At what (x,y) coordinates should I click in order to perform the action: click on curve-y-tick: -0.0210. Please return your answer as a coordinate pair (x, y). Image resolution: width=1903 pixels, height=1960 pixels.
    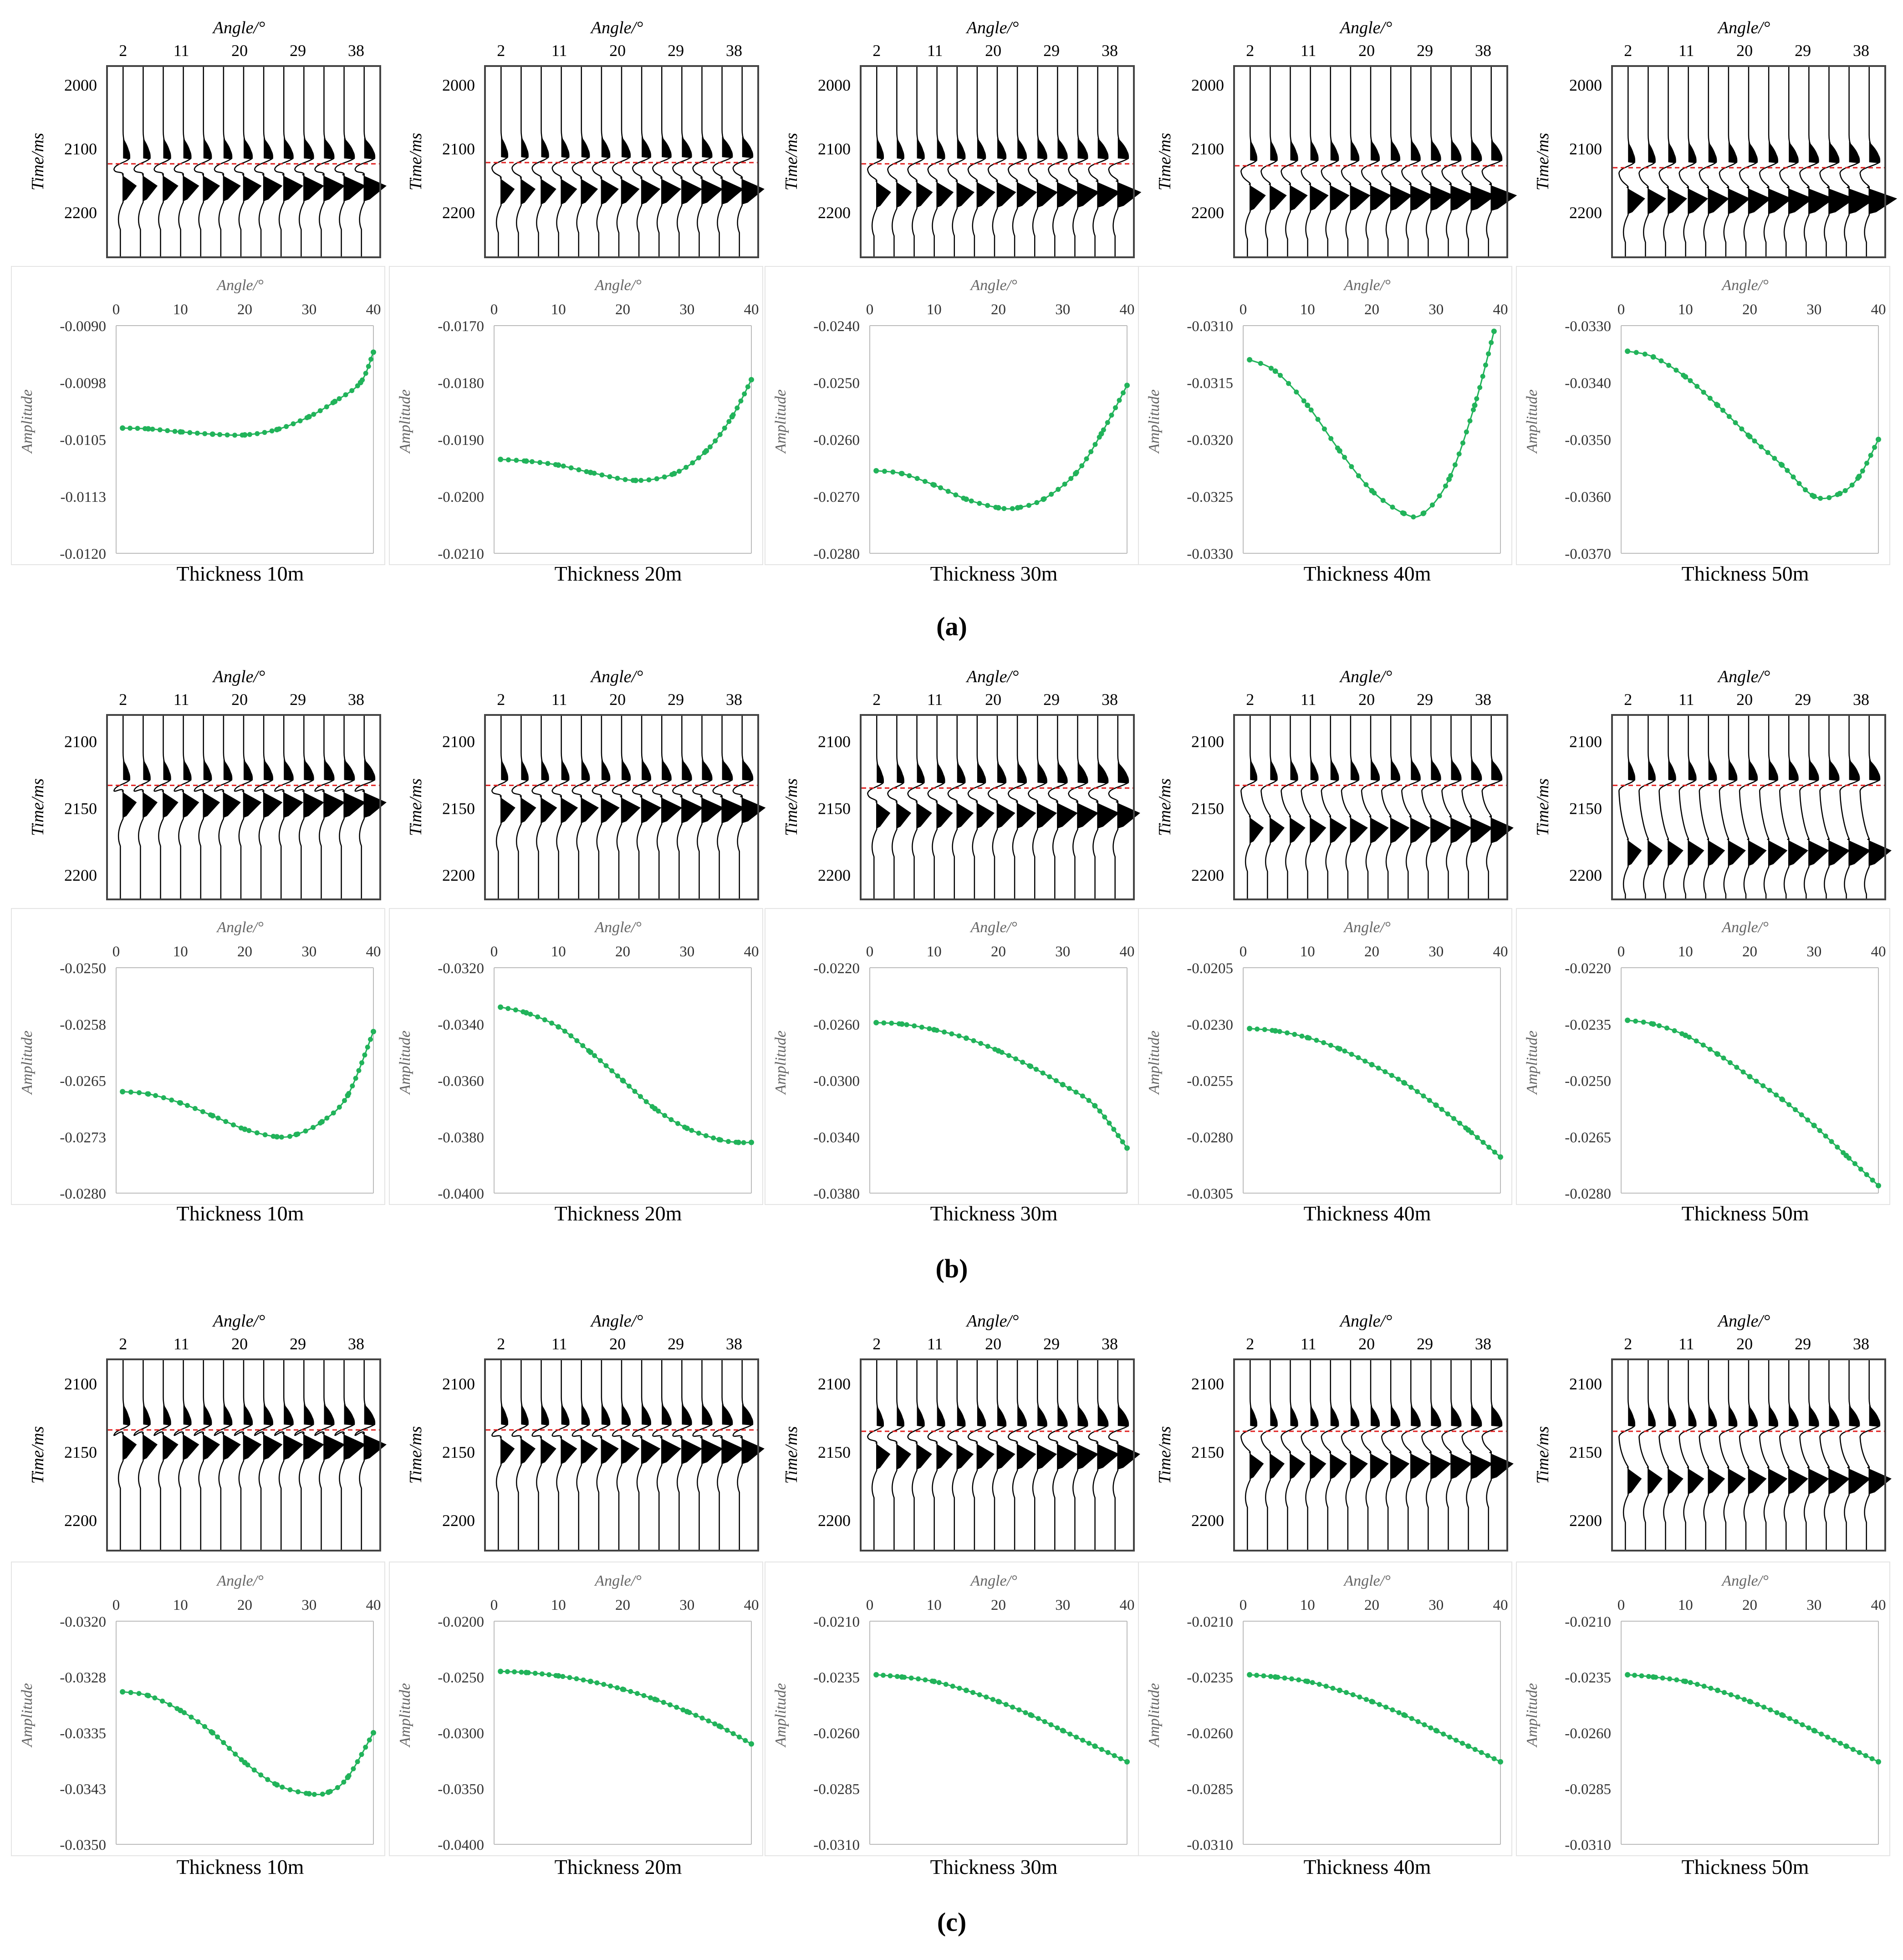
    Looking at the image, I should click on (836, 1622).